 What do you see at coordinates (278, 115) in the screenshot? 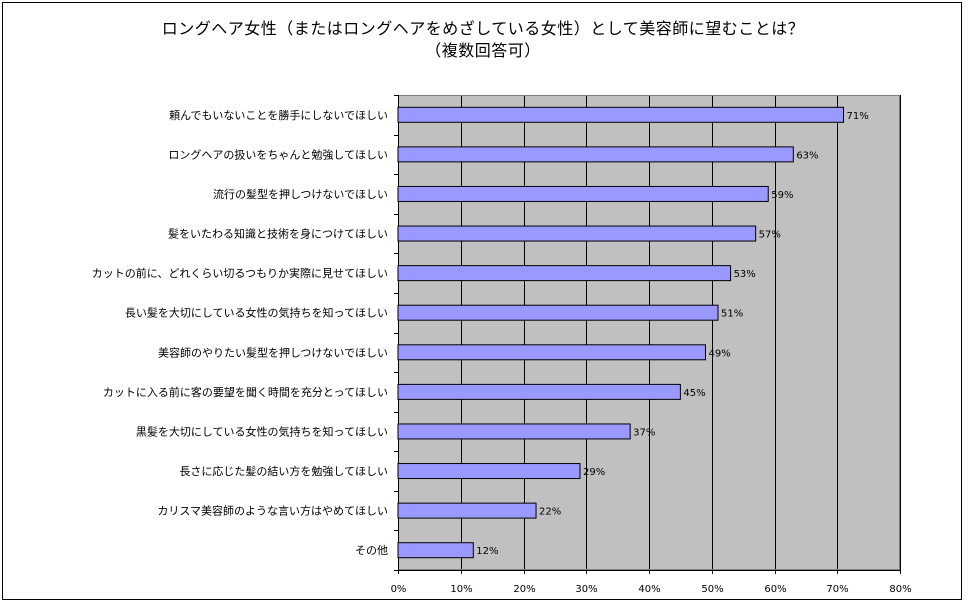
I see `category-label: 頼んでもいないことを勝手にしないでほしい` at bounding box center [278, 115].